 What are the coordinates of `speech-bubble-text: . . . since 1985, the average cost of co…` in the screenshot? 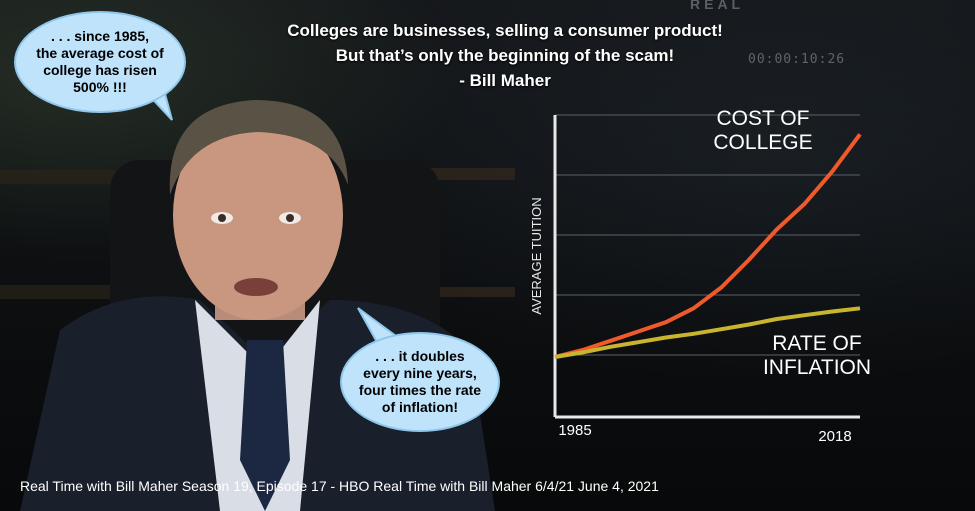 It's located at (100, 61).